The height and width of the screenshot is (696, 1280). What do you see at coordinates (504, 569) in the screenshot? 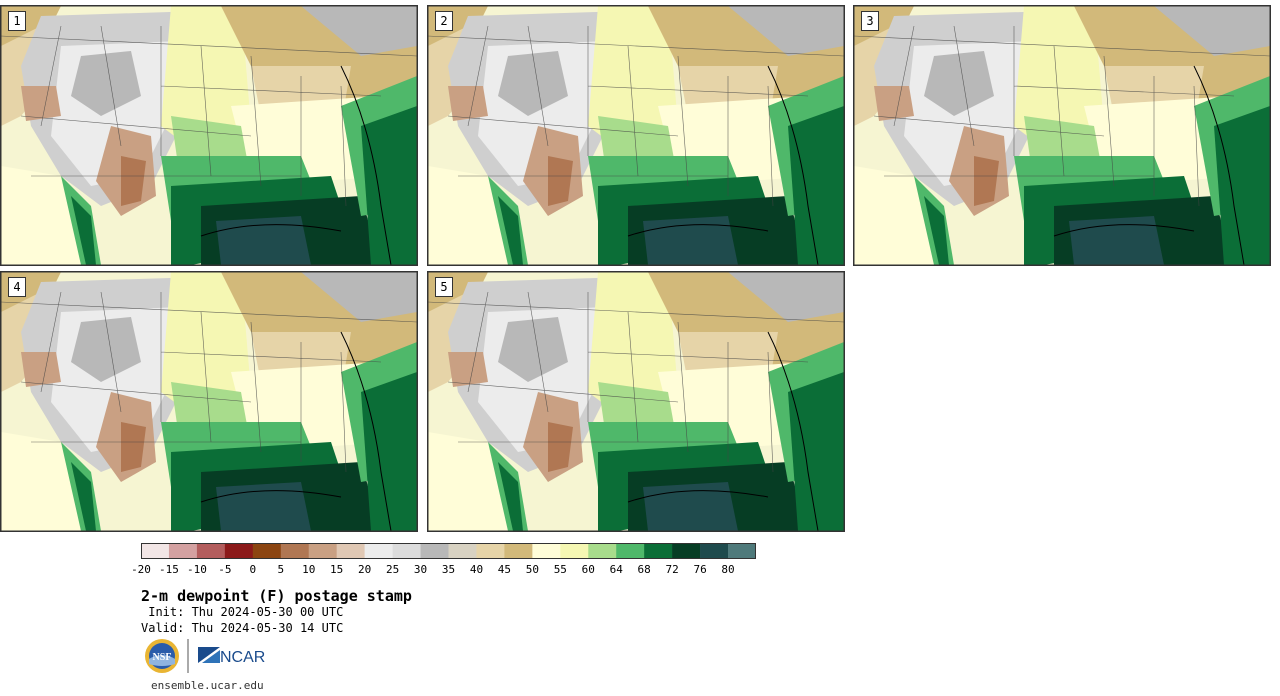
I see `colorbar-tick-label: 45` at bounding box center [504, 569].